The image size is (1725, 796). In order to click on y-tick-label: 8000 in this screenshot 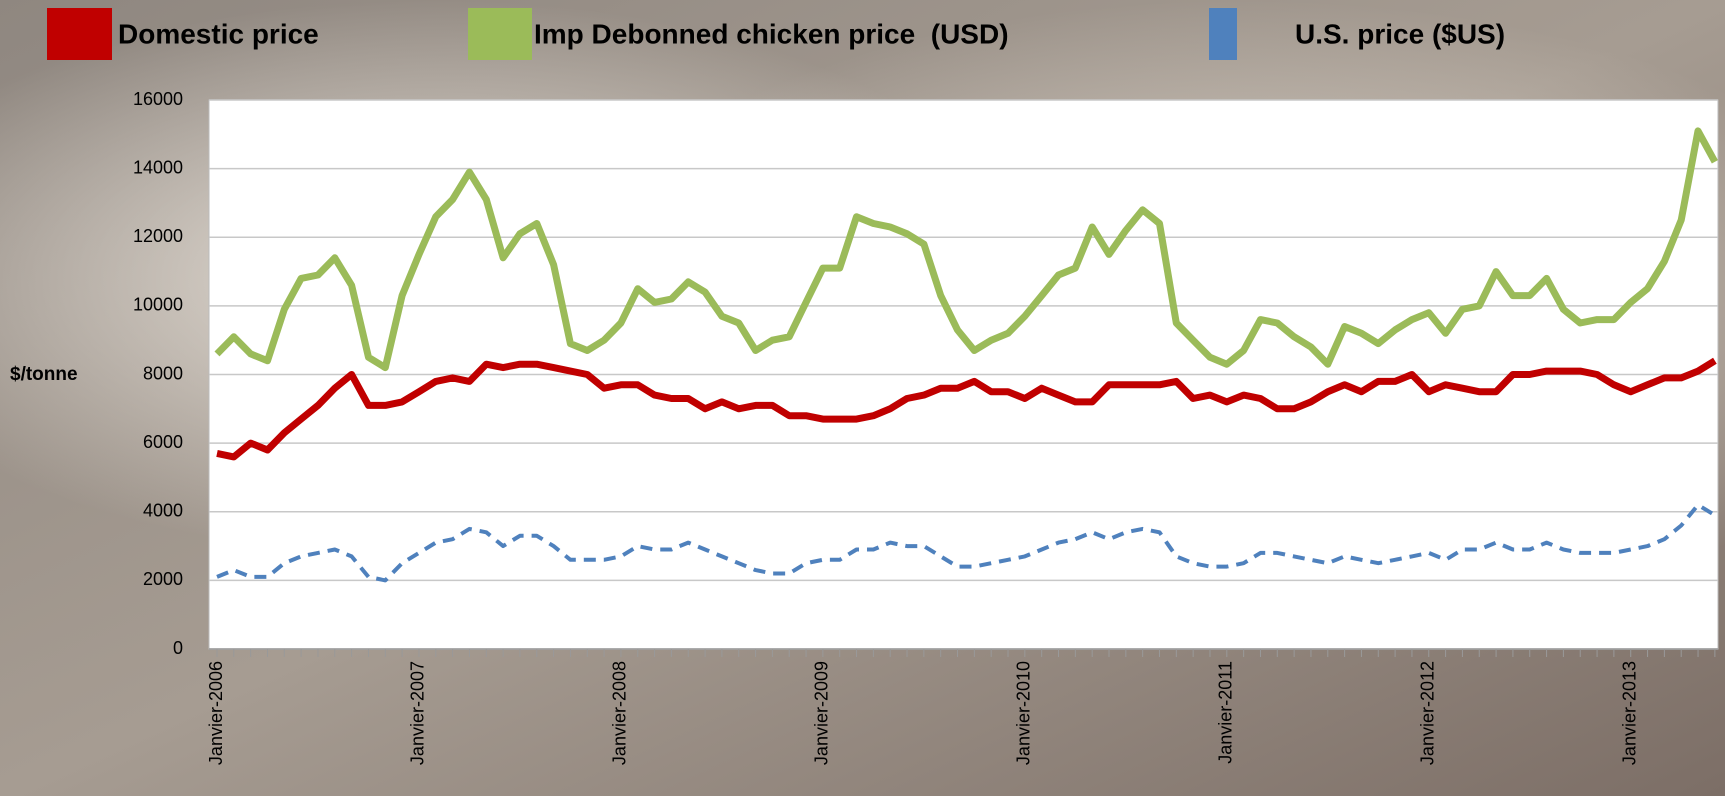, I will do `click(163, 373)`.